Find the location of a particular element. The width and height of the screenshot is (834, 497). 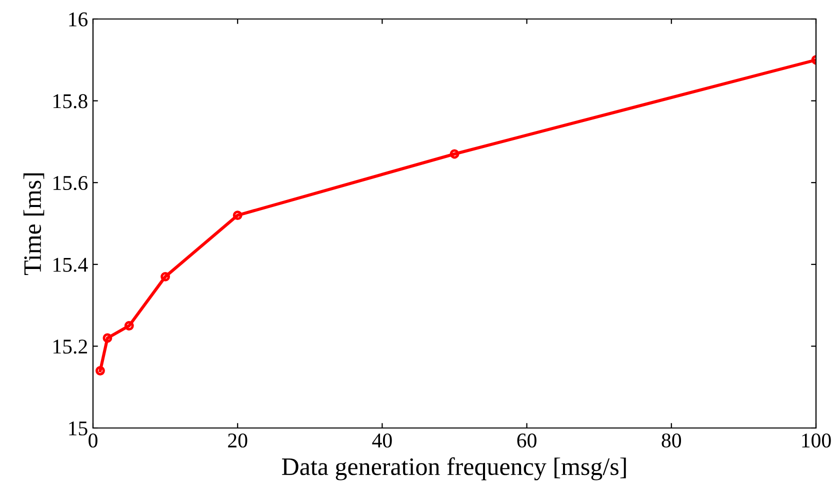

y-tick-label: 16 is located at coordinates (78, 19).